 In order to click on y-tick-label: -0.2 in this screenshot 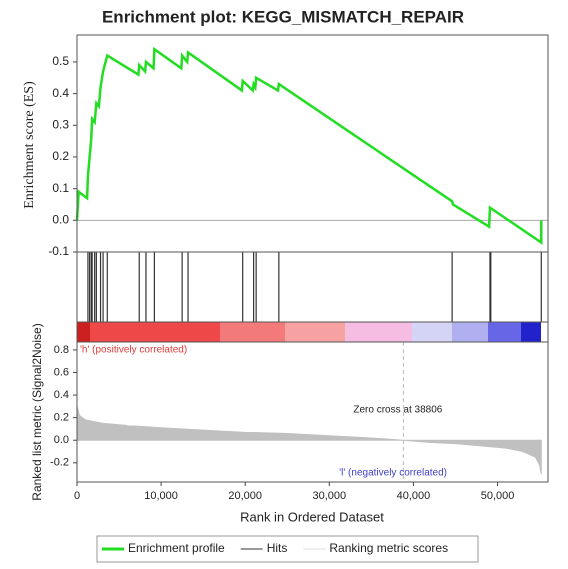, I will do `click(59, 463)`.